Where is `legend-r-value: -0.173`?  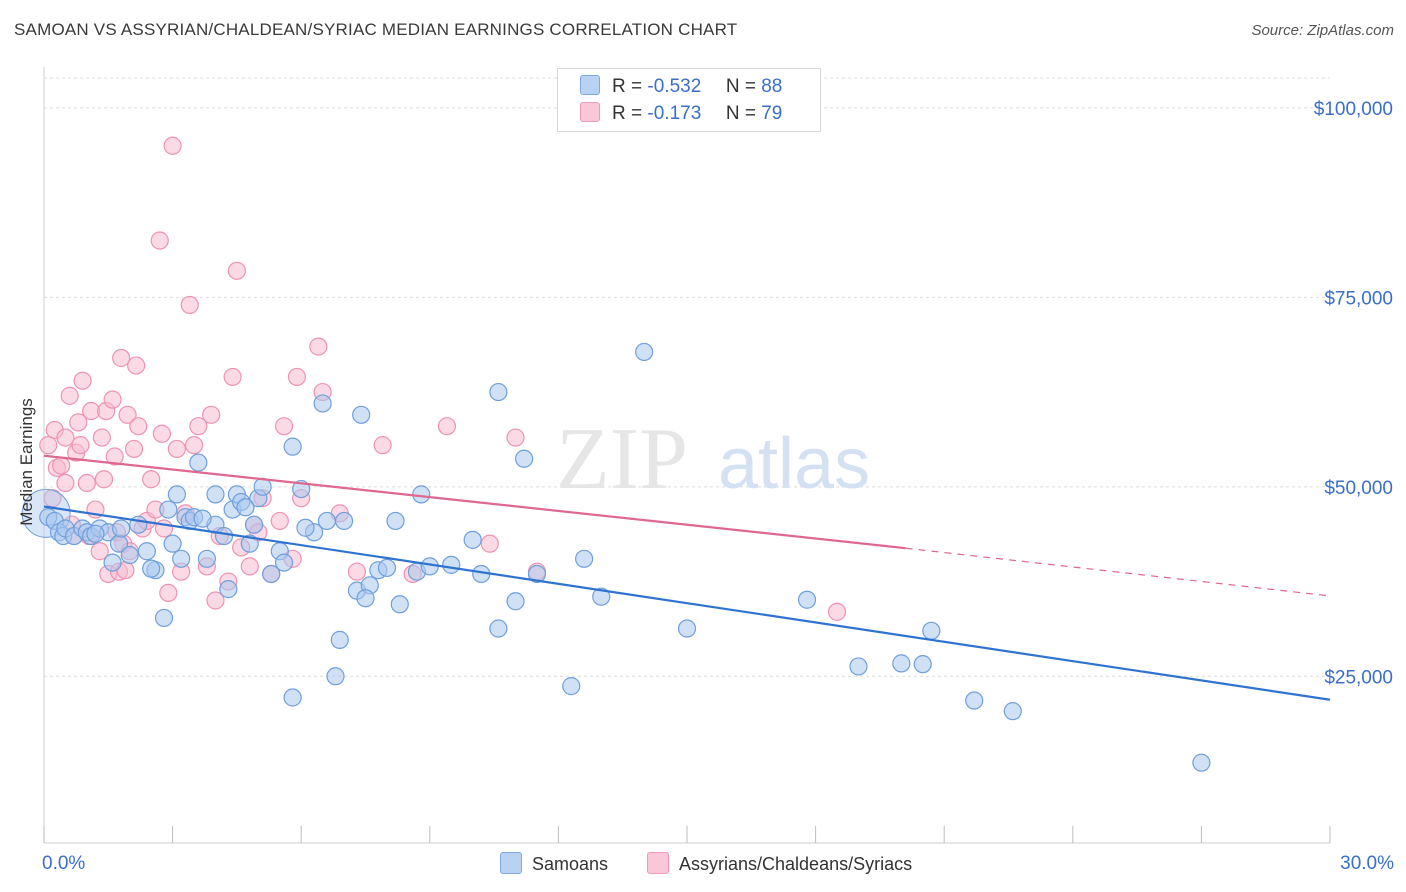
legend-r-value: -0.173 is located at coordinates (674, 113).